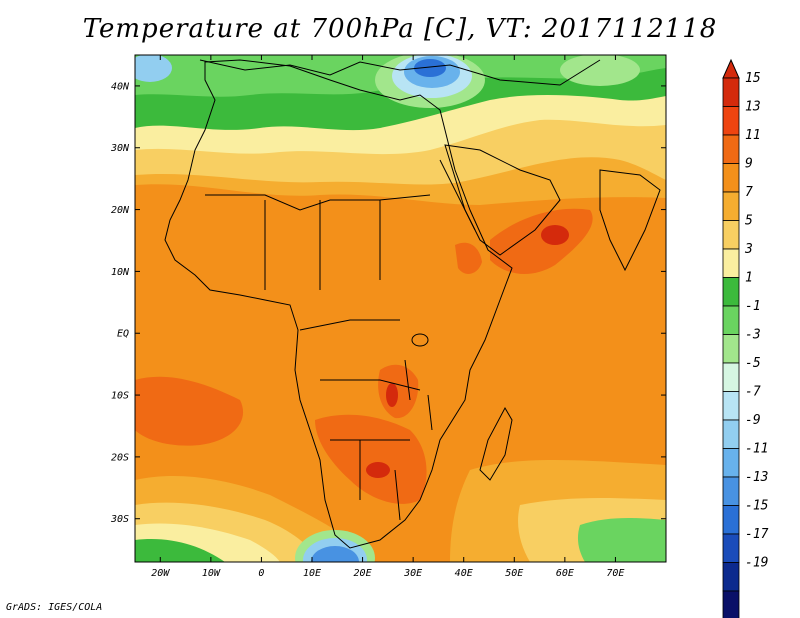  What do you see at coordinates (363, 573) in the screenshot?
I see `lon-tick-label: 20E` at bounding box center [363, 573].